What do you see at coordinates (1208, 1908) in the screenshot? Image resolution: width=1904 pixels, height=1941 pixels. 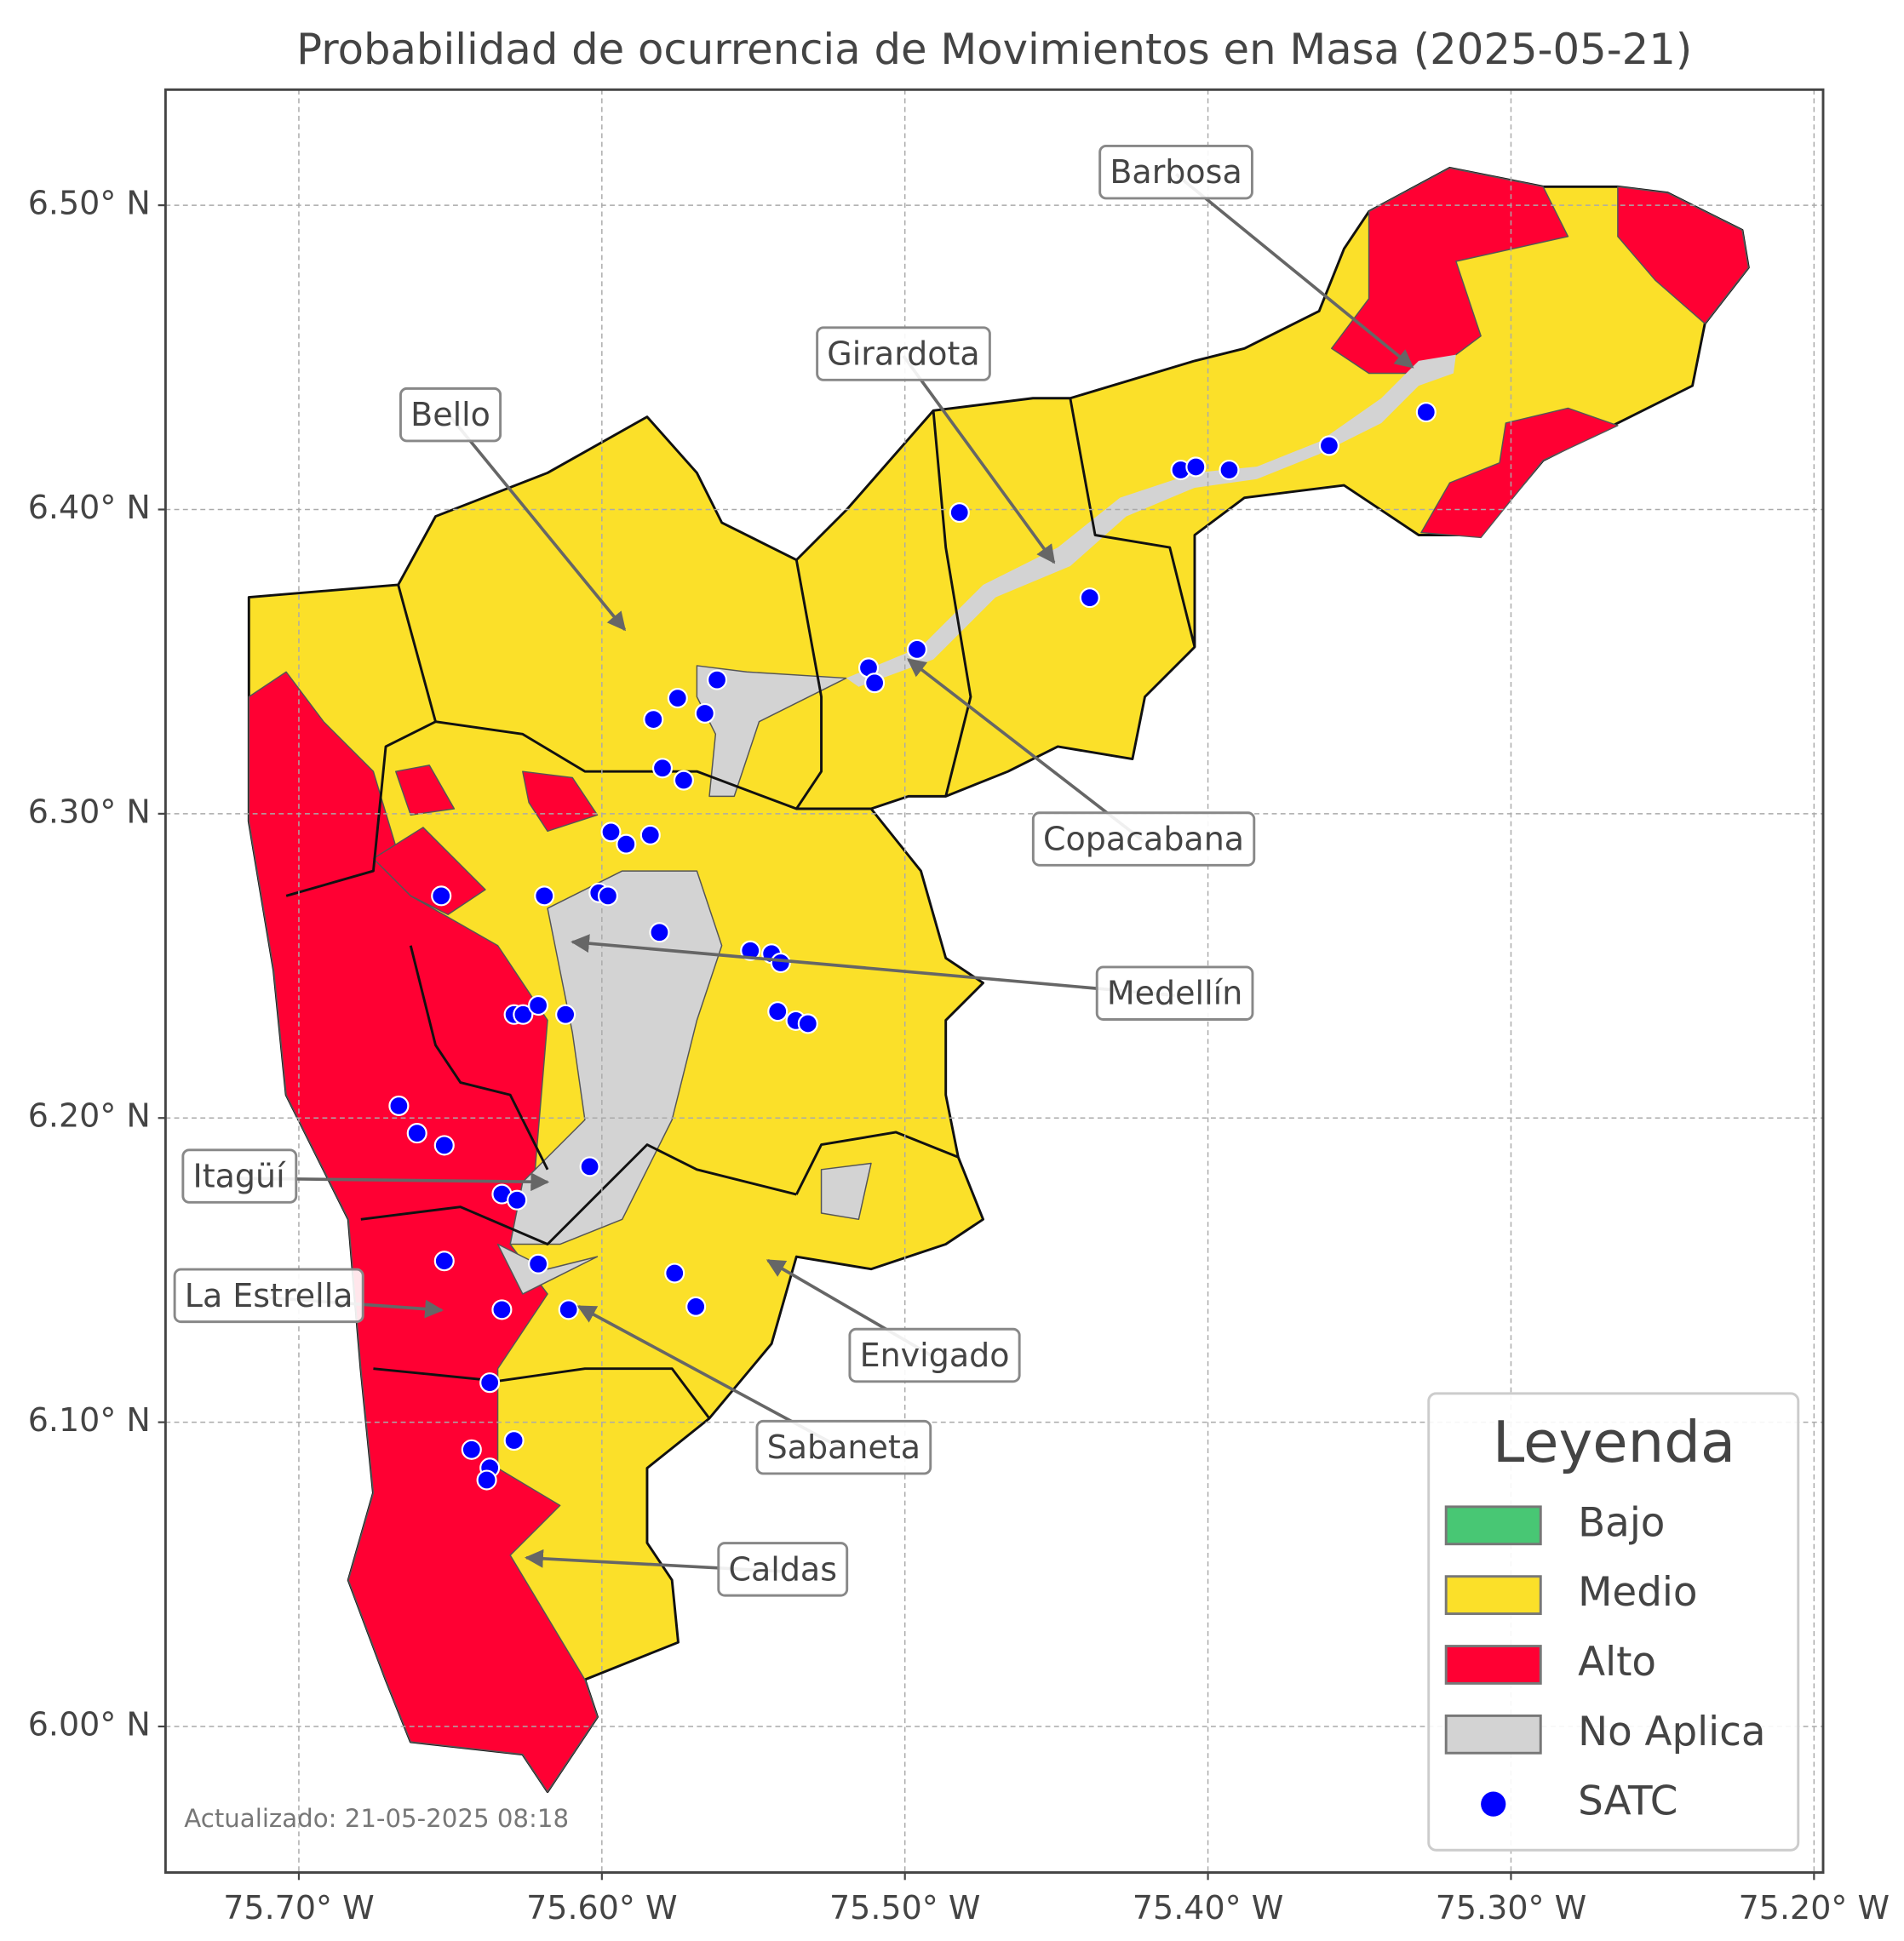 I see `x-tick-label: 75.40° W` at bounding box center [1208, 1908].